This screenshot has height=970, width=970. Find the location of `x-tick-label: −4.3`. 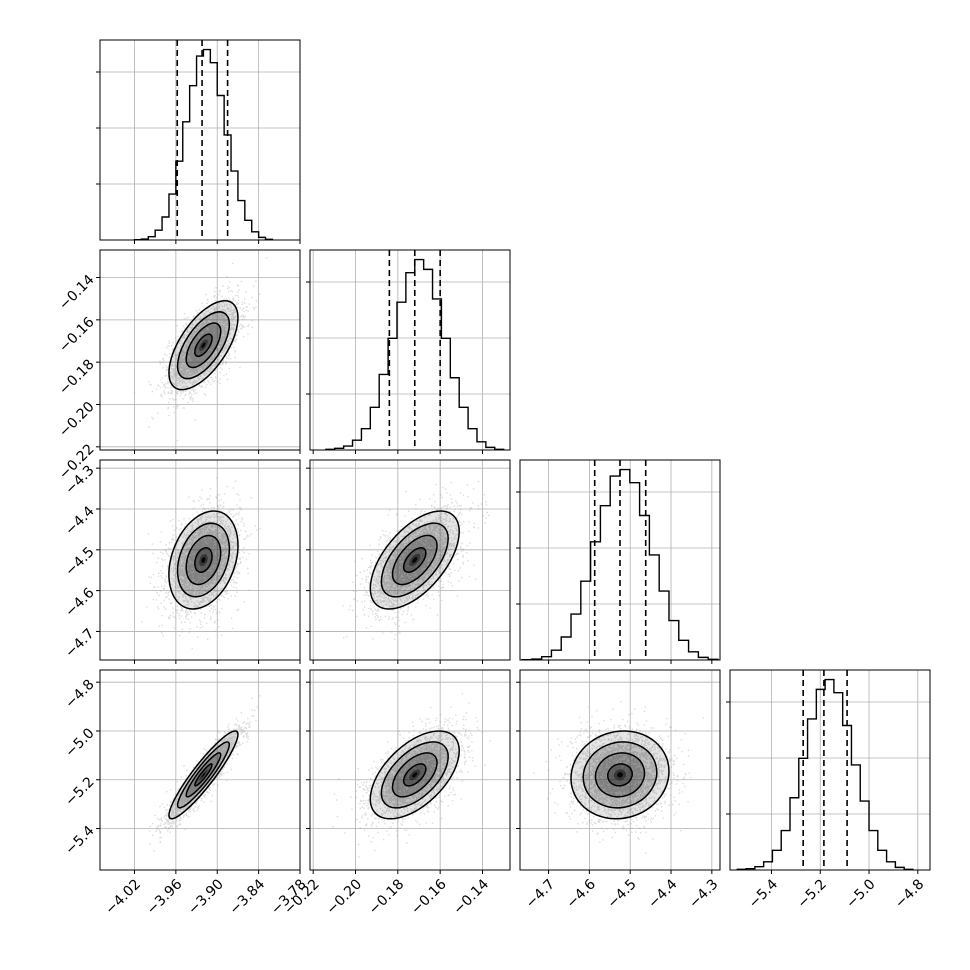

x-tick-label: −4.3 is located at coordinates (703, 893).